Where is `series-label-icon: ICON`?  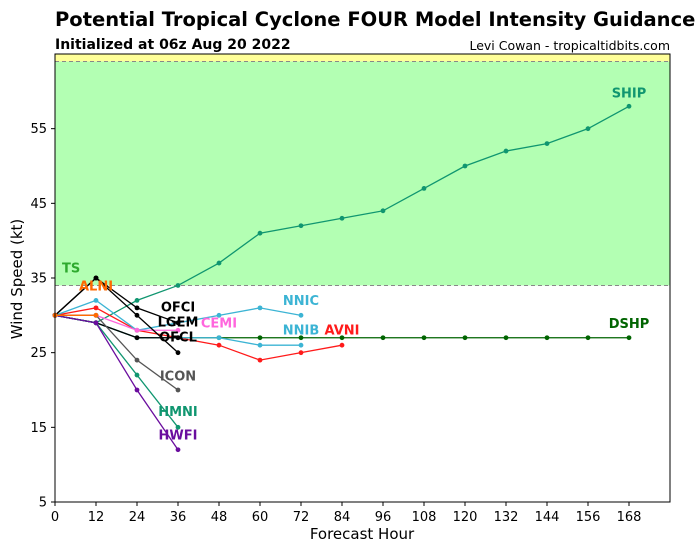
series-label-icon: ICON is located at coordinates (178, 376).